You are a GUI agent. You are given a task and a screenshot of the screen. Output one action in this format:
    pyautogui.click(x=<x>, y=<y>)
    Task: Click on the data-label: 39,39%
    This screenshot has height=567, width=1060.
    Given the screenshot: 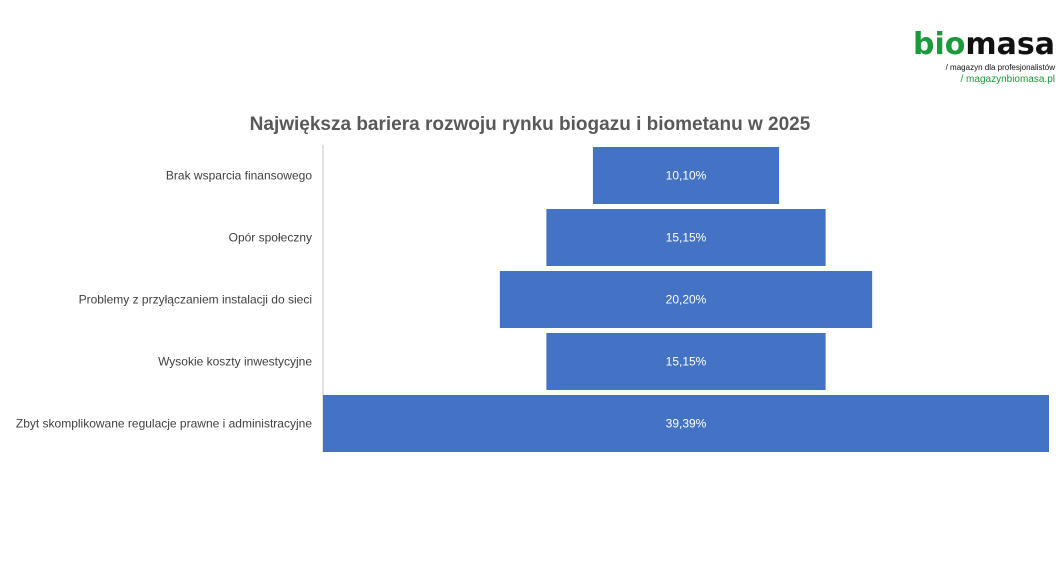 What is the action you would take?
    pyautogui.click(x=686, y=424)
    